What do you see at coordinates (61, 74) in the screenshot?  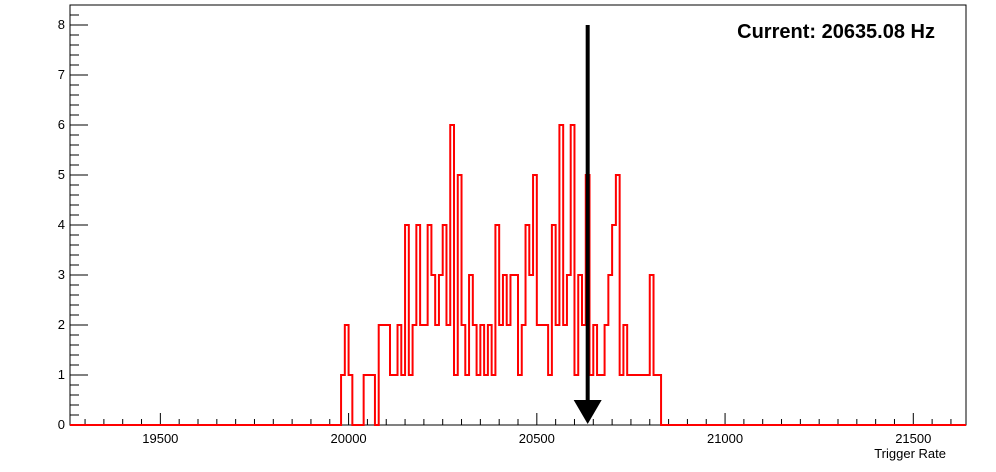 I see `y-tick-label: 7` at bounding box center [61, 74].